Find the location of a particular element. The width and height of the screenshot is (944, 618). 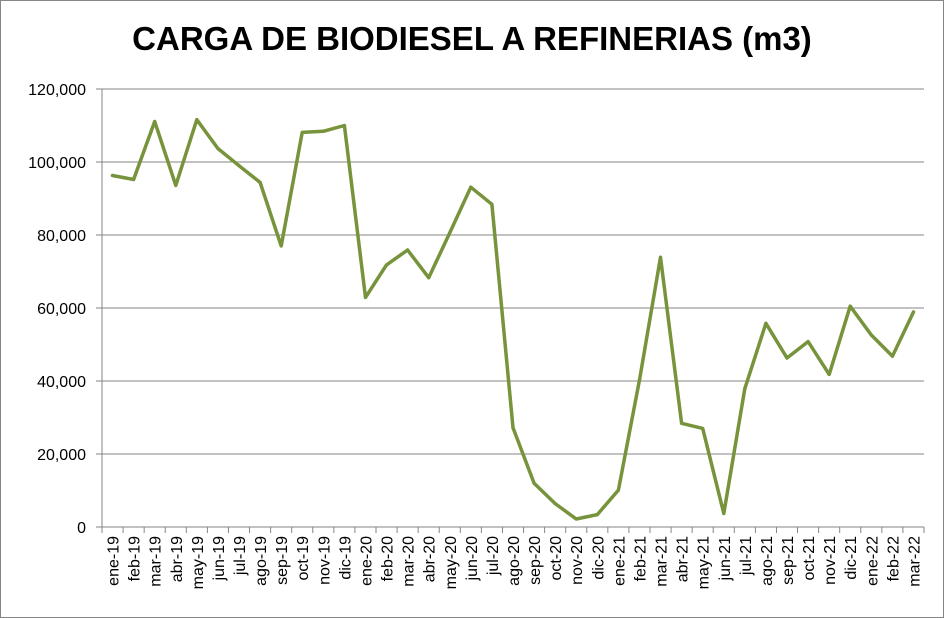

x-tick-label: feb-20 is located at coordinates (388, 558).